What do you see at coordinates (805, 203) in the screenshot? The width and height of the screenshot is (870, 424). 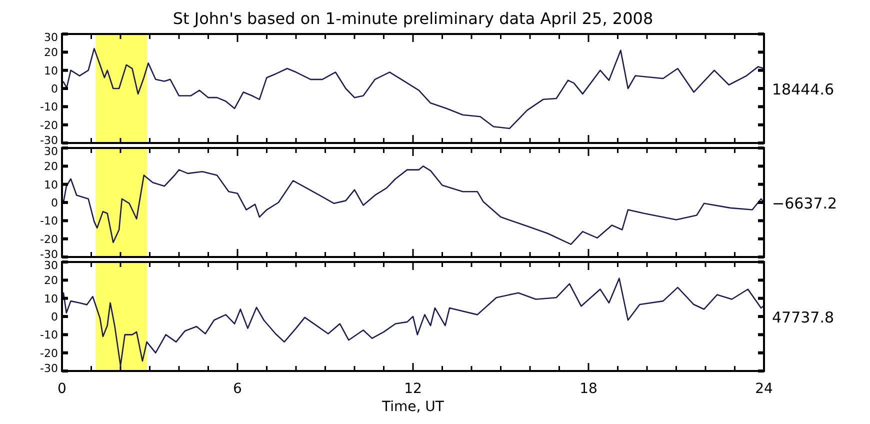 I see `text: −6637.2` at bounding box center [805, 203].